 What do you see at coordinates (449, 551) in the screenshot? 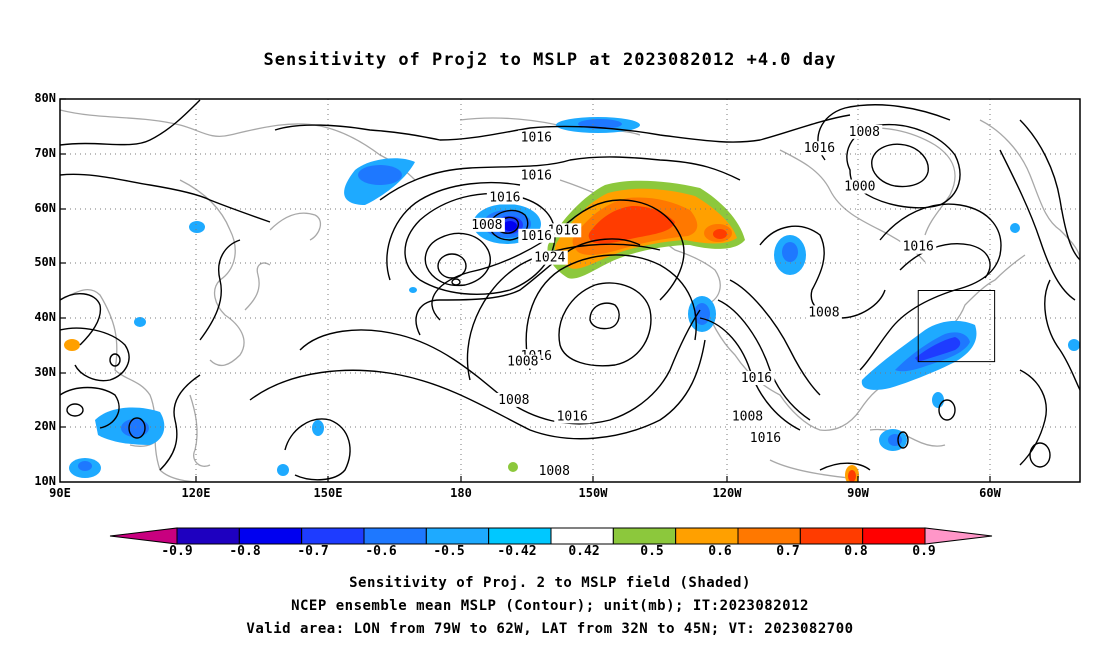
I see `colorbar-label: -0.5` at bounding box center [449, 551].